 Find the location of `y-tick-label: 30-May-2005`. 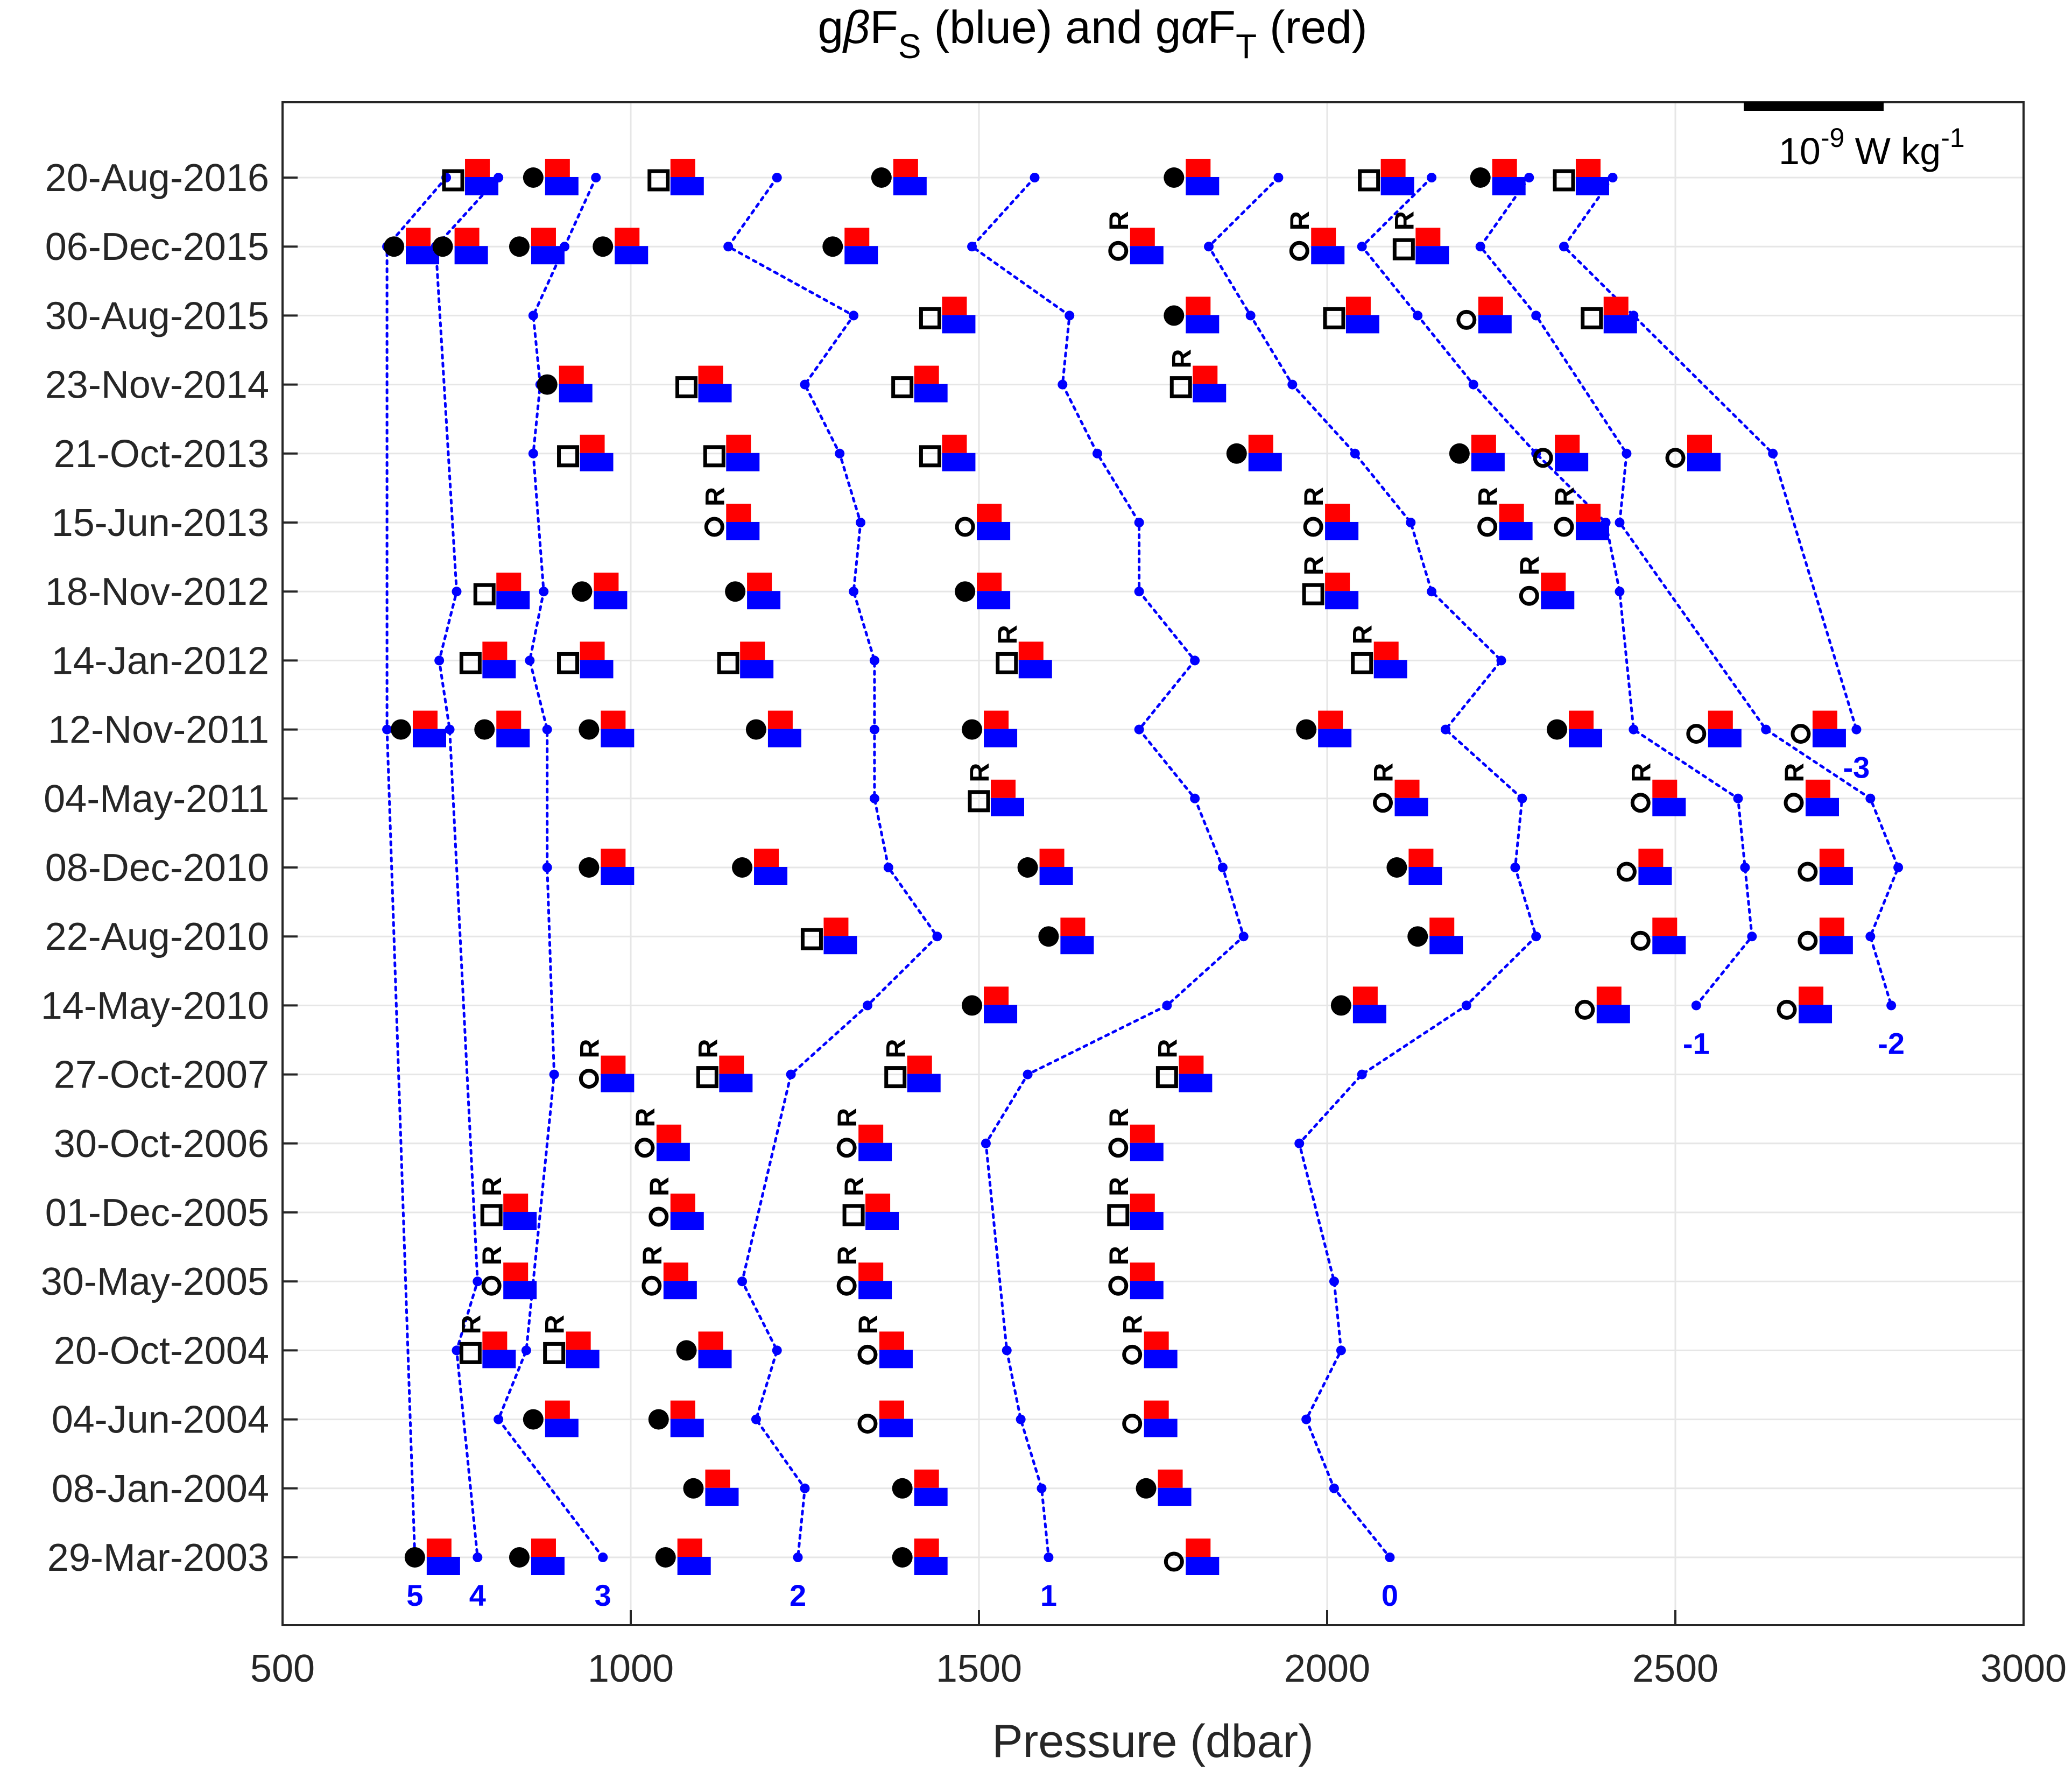

y-tick-label: 30-May-2005 is located at coordinates (155, 1281).